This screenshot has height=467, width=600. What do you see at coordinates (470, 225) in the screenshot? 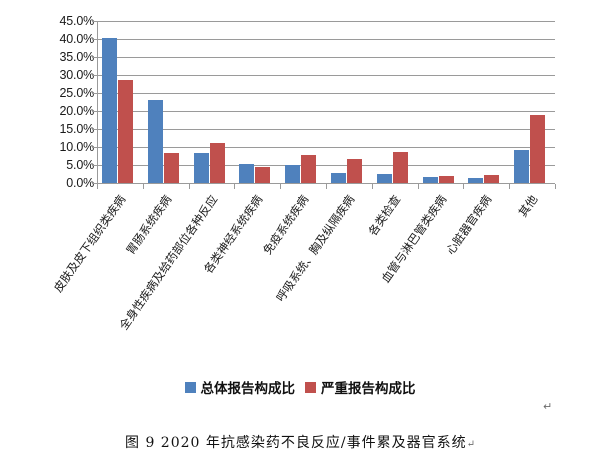
I see `x-axis-category-label: 心脏器官疾病` at bounding box center [470, 225].